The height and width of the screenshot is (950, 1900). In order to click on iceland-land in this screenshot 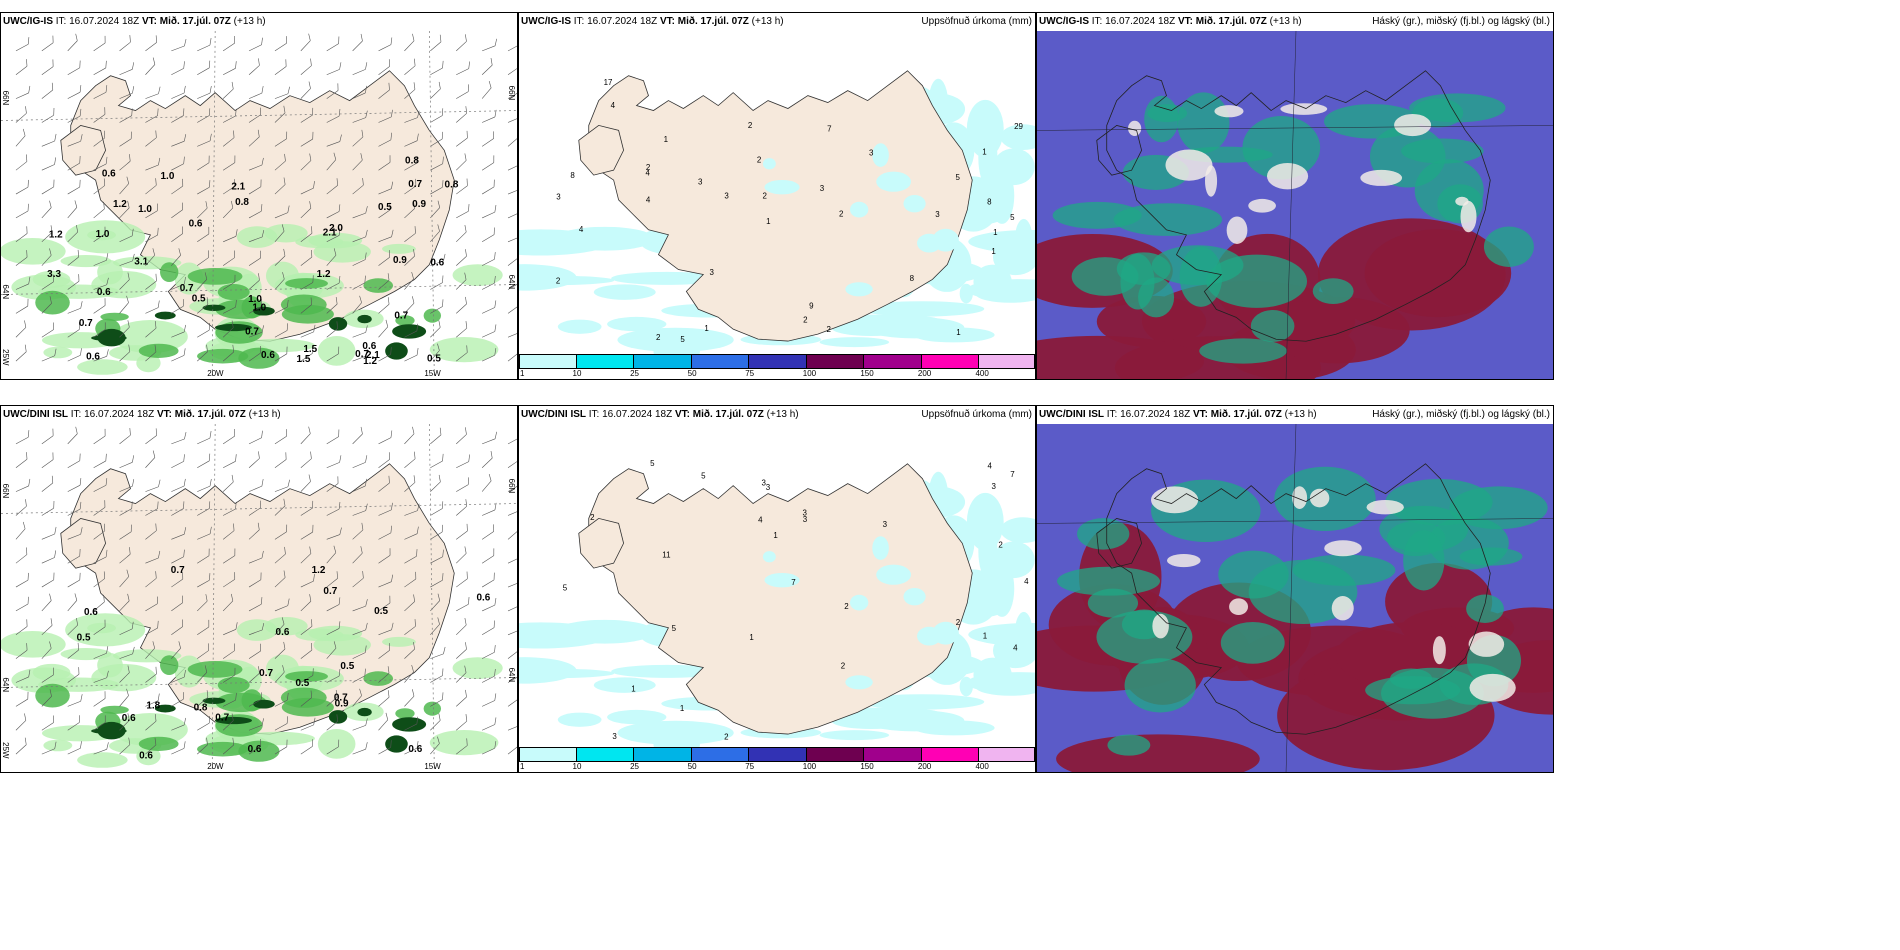, I will do `click(780, 206)`.